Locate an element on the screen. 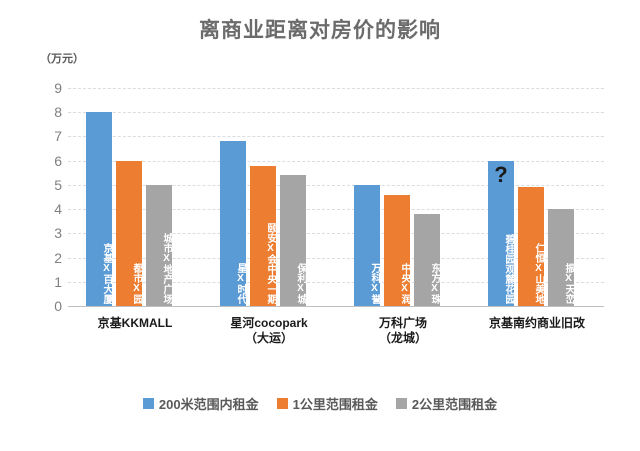 Image resolution: width=640 pixels, height=451 pixels. bar-group: 碧桂园观麓花园? 仁恒X山美地 4.9 振X天峦 4 is located at coordinates (531, 197).